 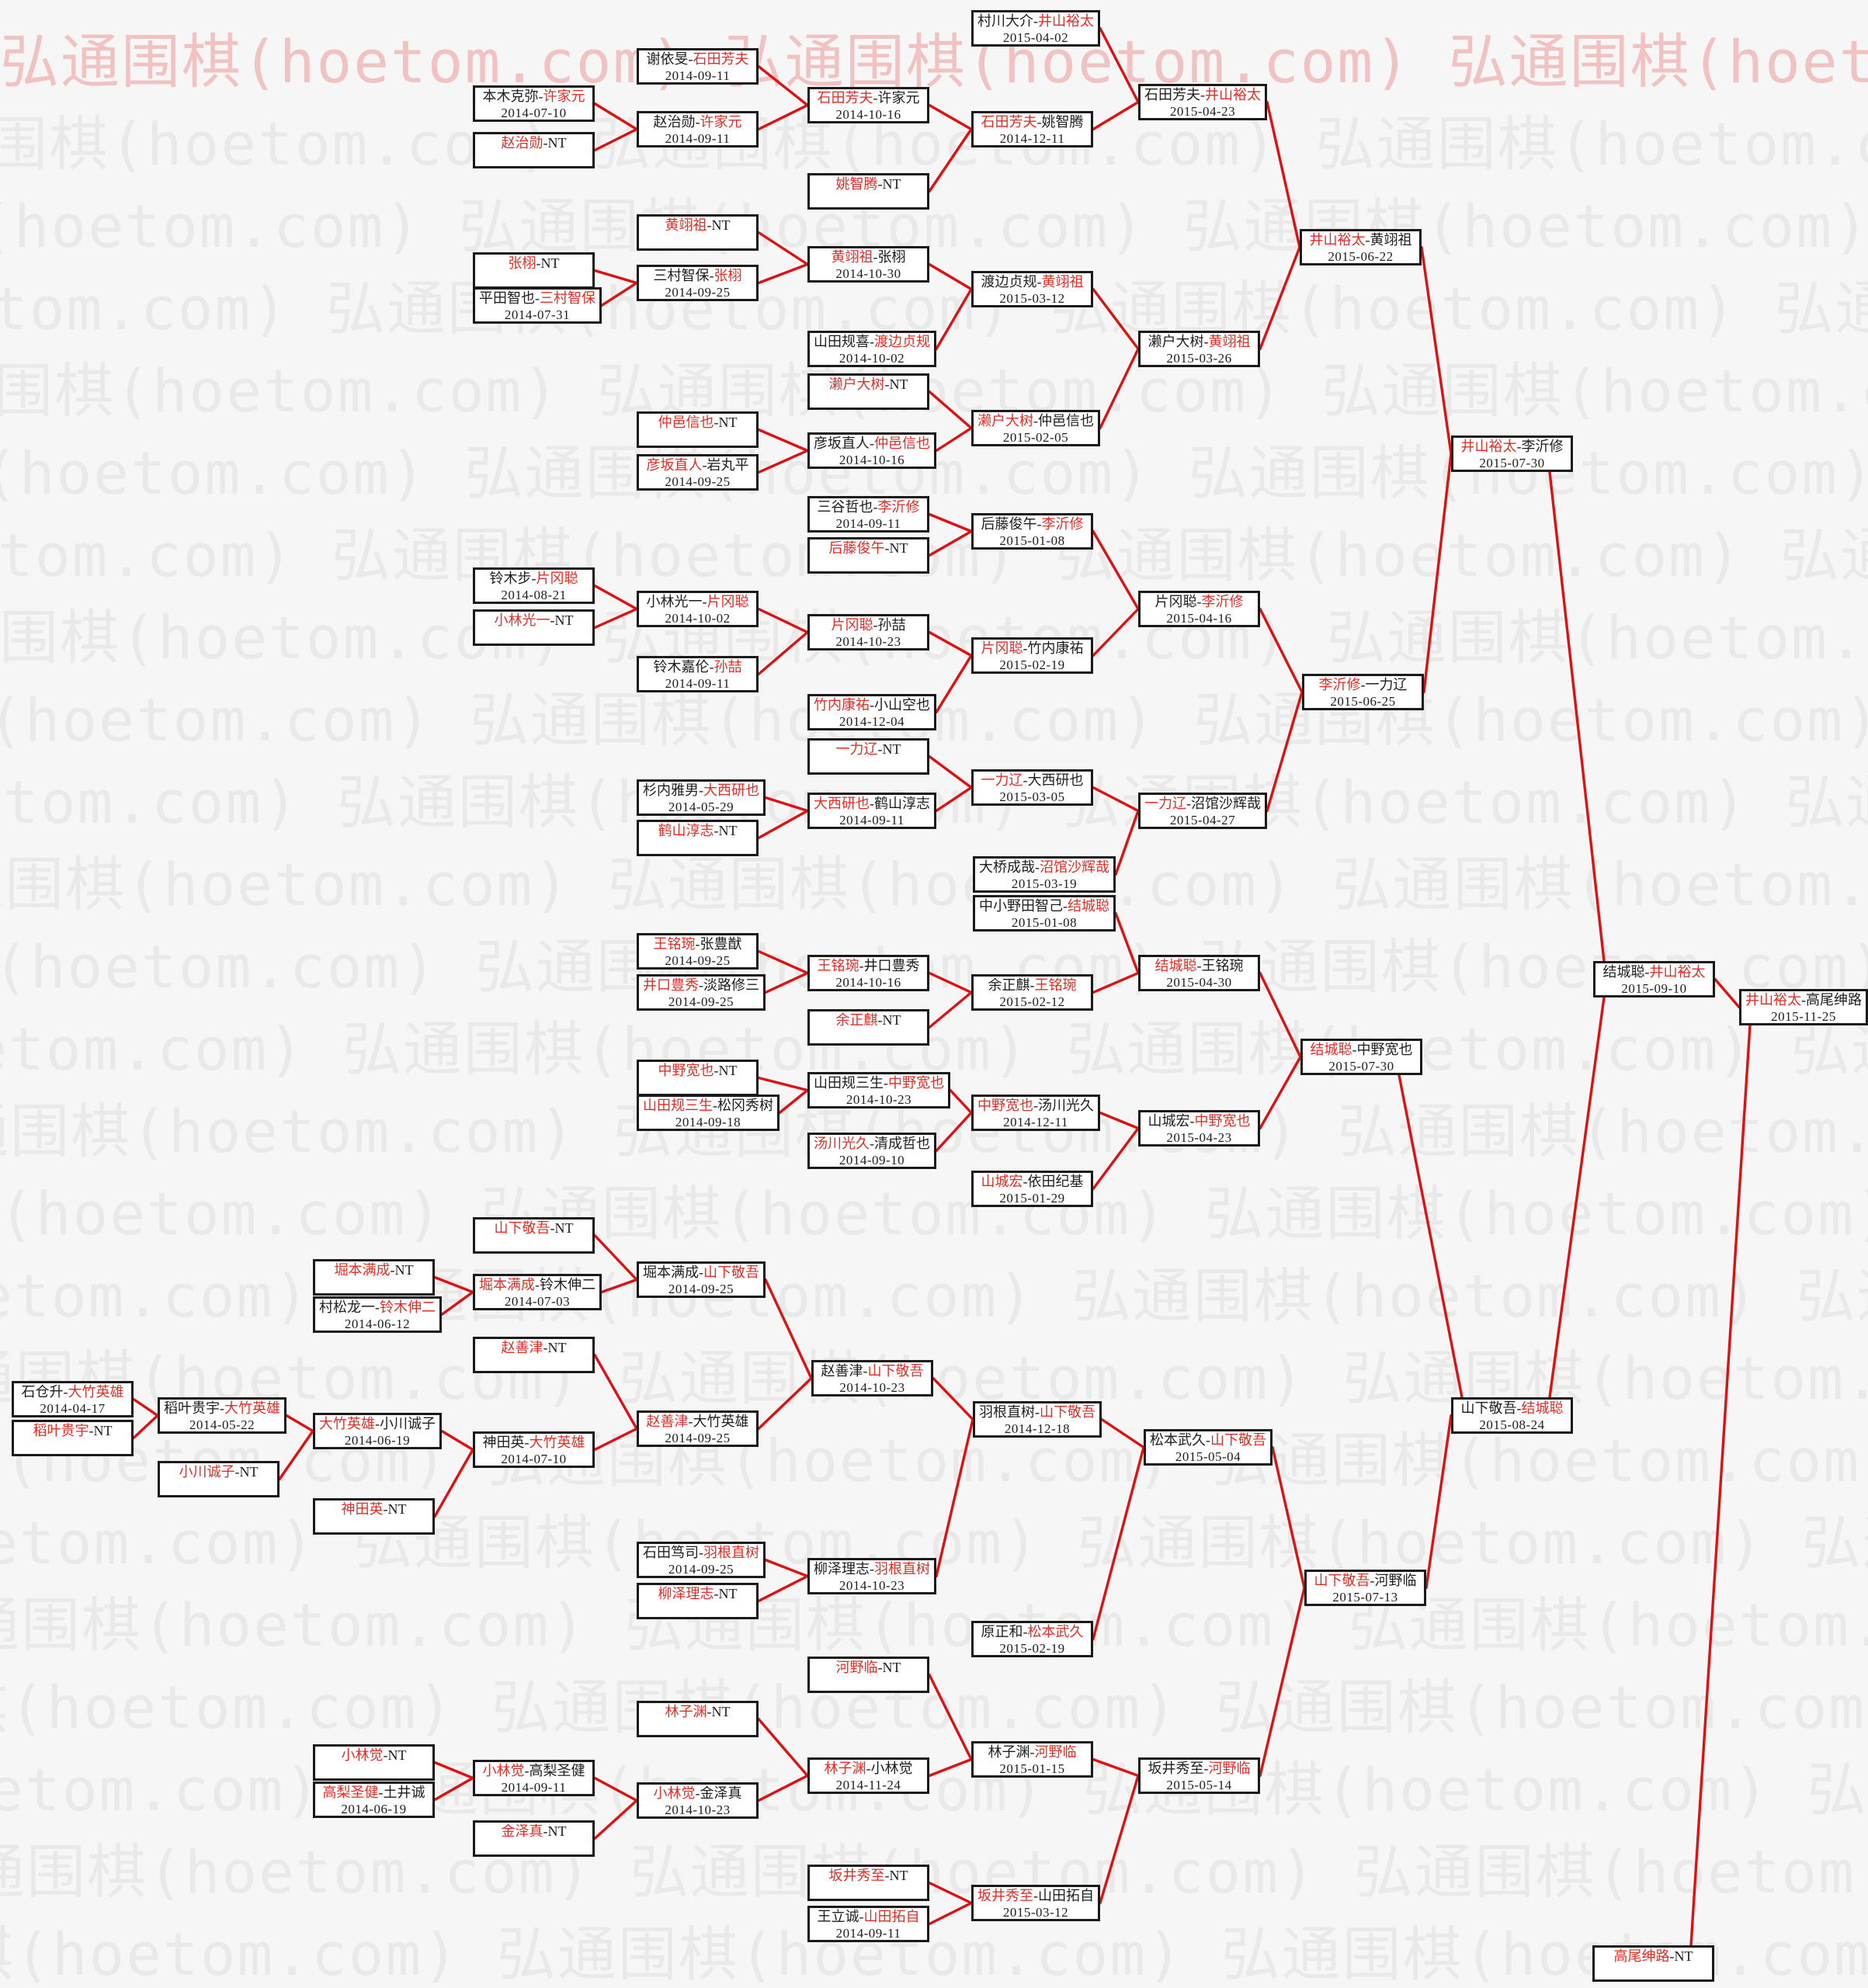 I want to click on player-name: 柳泽理志, so click(x=842, y=1569).